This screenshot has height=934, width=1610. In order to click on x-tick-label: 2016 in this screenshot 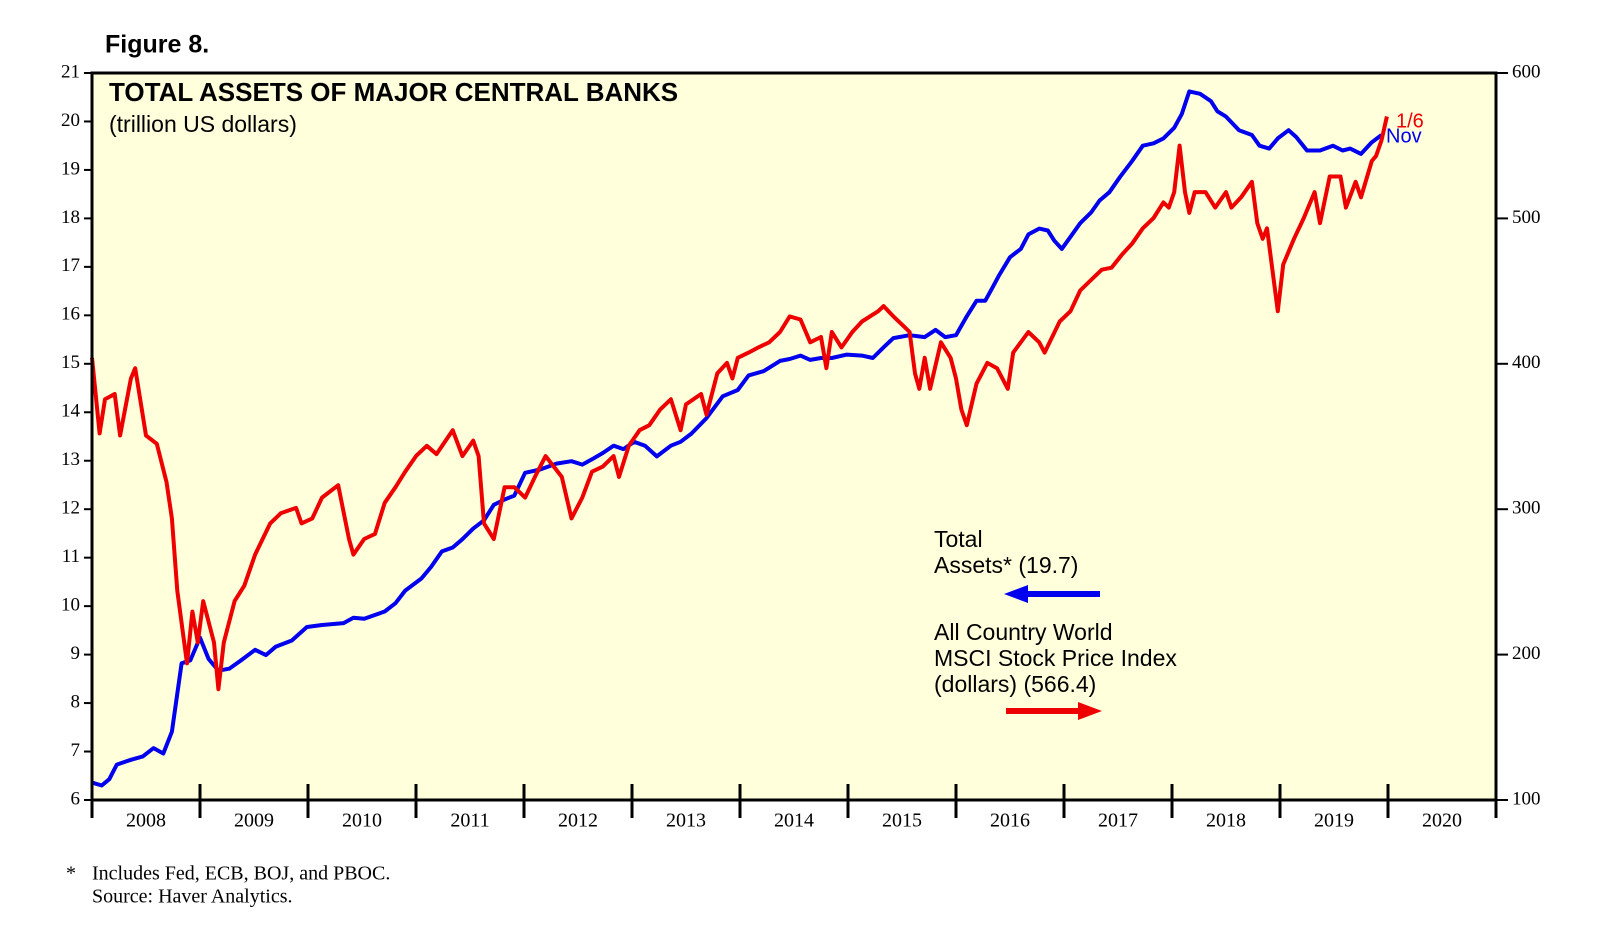, I will do `click(1010, 821)`.